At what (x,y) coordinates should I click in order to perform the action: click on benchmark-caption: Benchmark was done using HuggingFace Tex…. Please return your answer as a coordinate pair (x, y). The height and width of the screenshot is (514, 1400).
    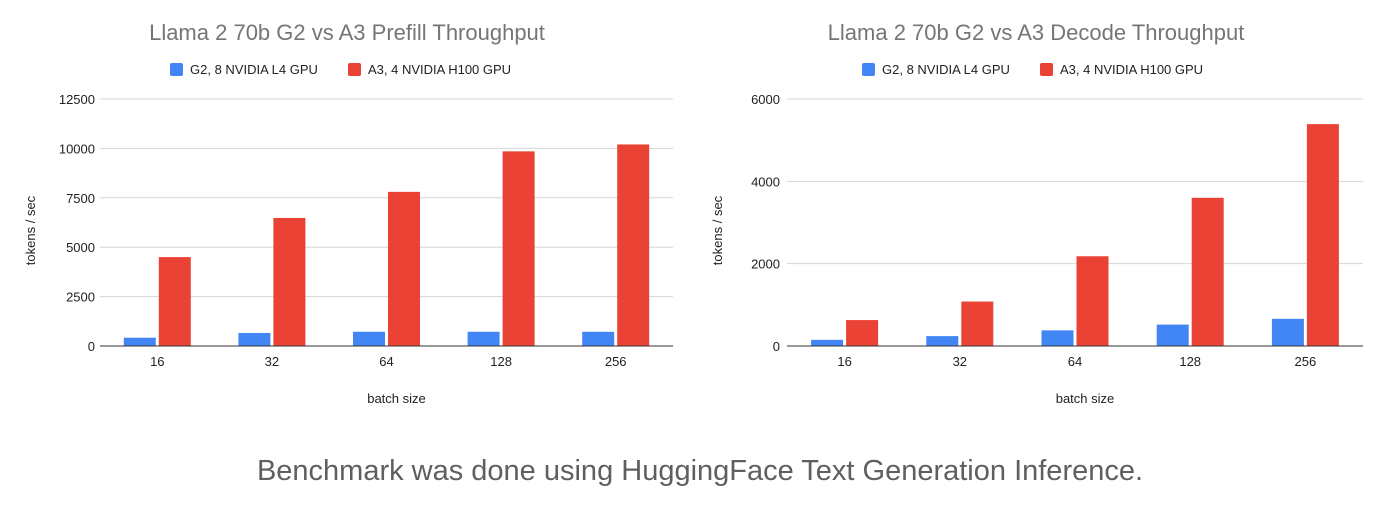
    Looking at the image, I should click on (700, 471).